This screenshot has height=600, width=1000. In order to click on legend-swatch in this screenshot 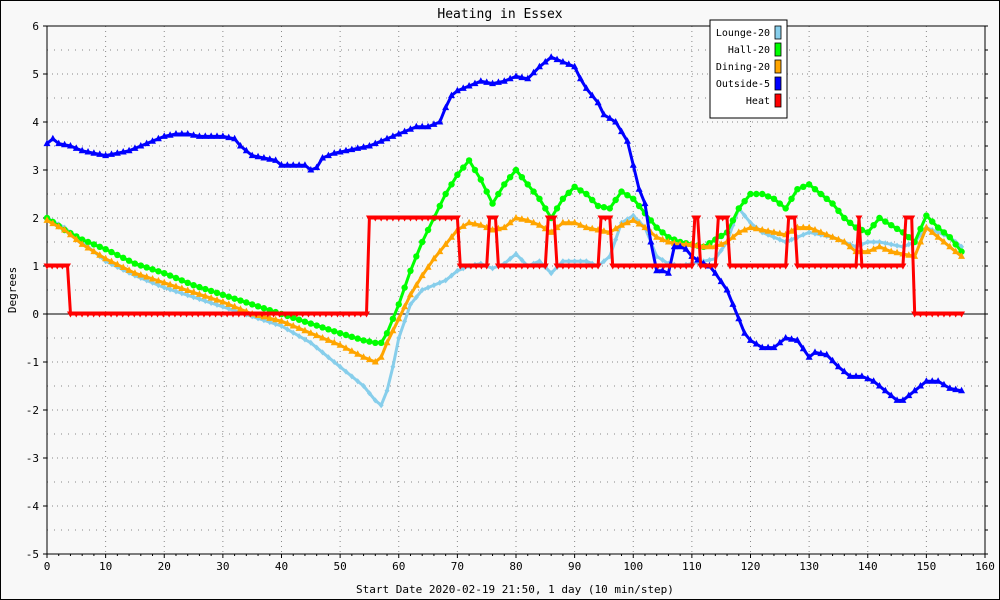, I will do `click(778, 32)`.